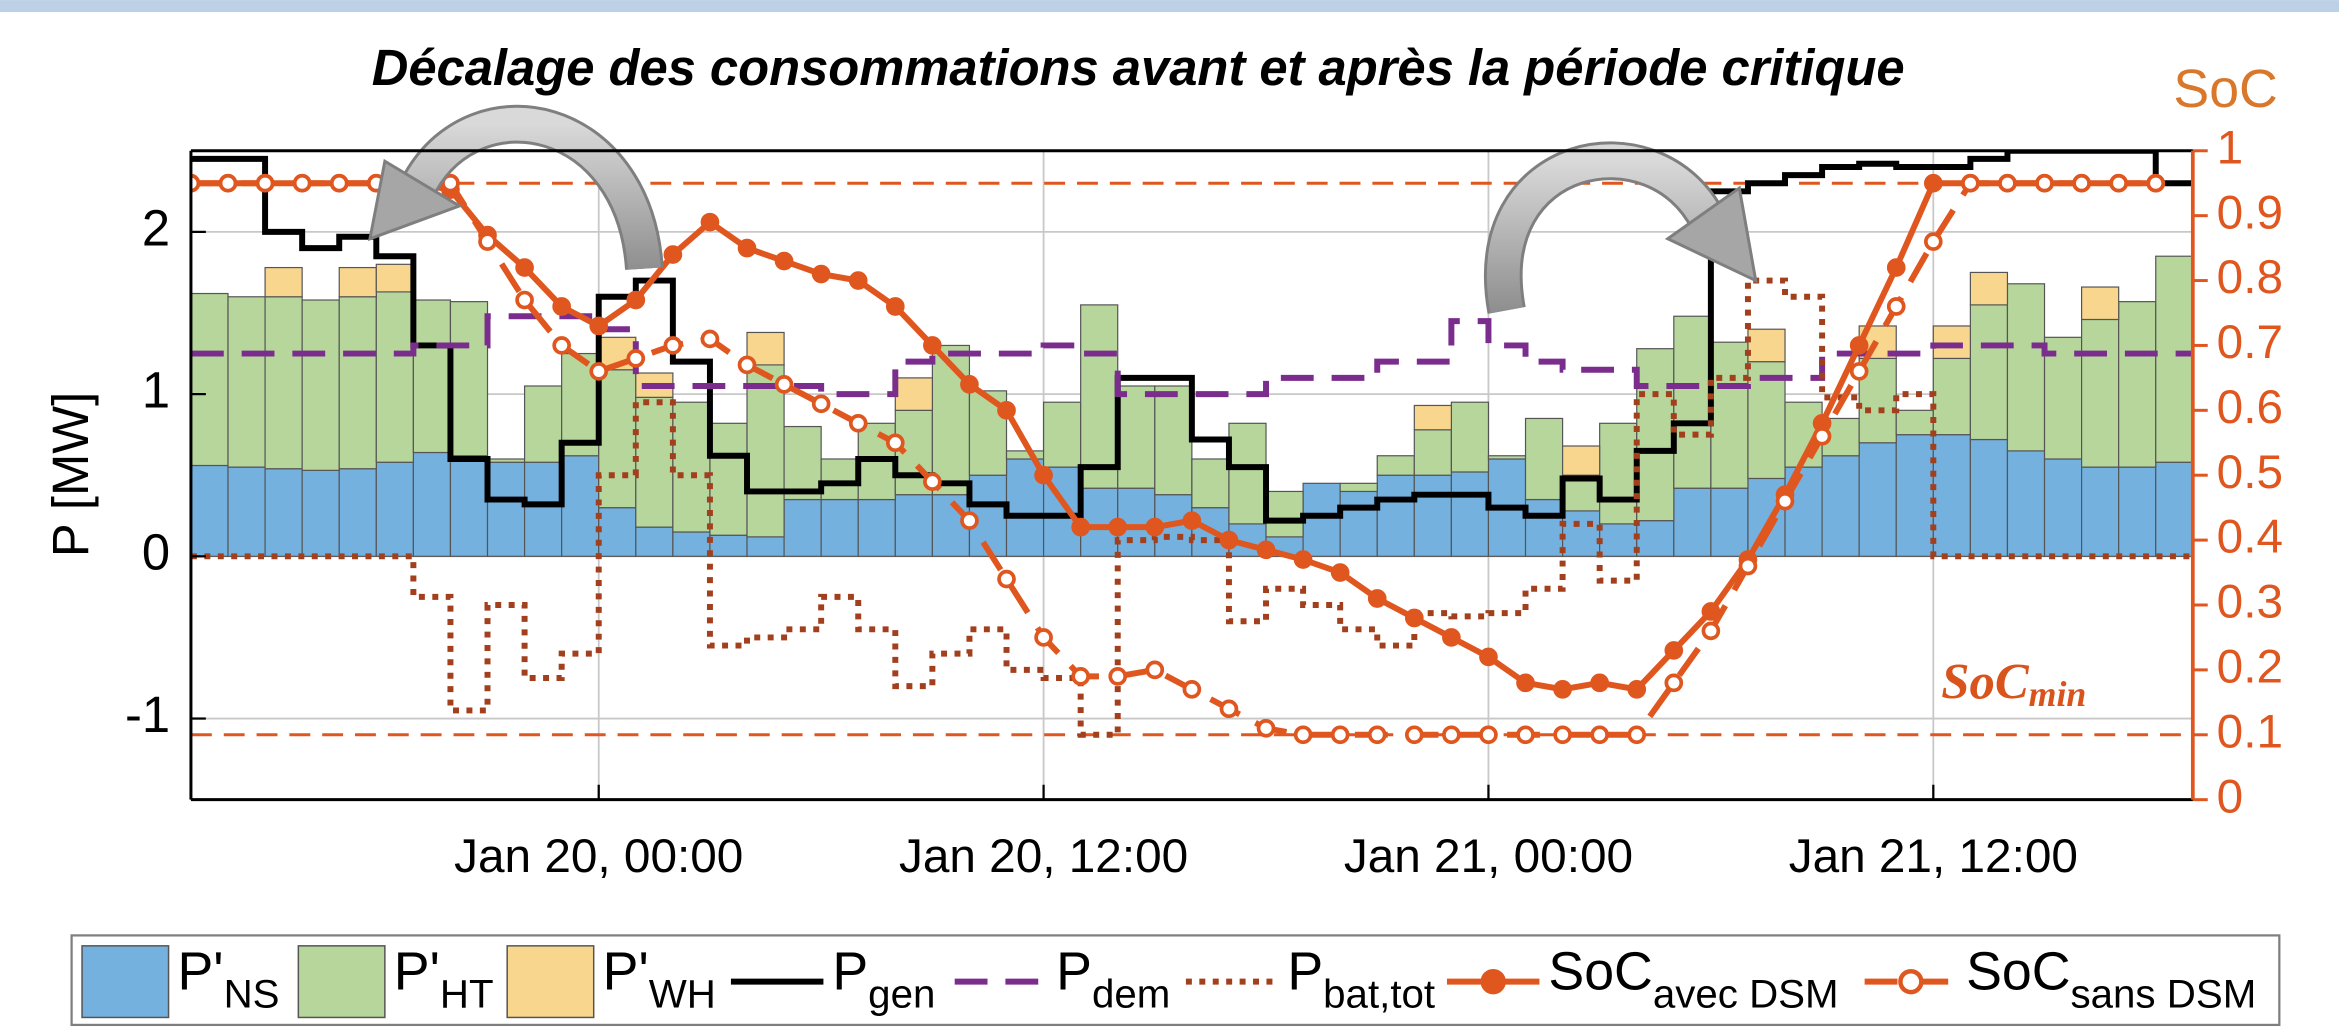  I want to click on y2-tick-label: 0.4, so click(2250, 537).